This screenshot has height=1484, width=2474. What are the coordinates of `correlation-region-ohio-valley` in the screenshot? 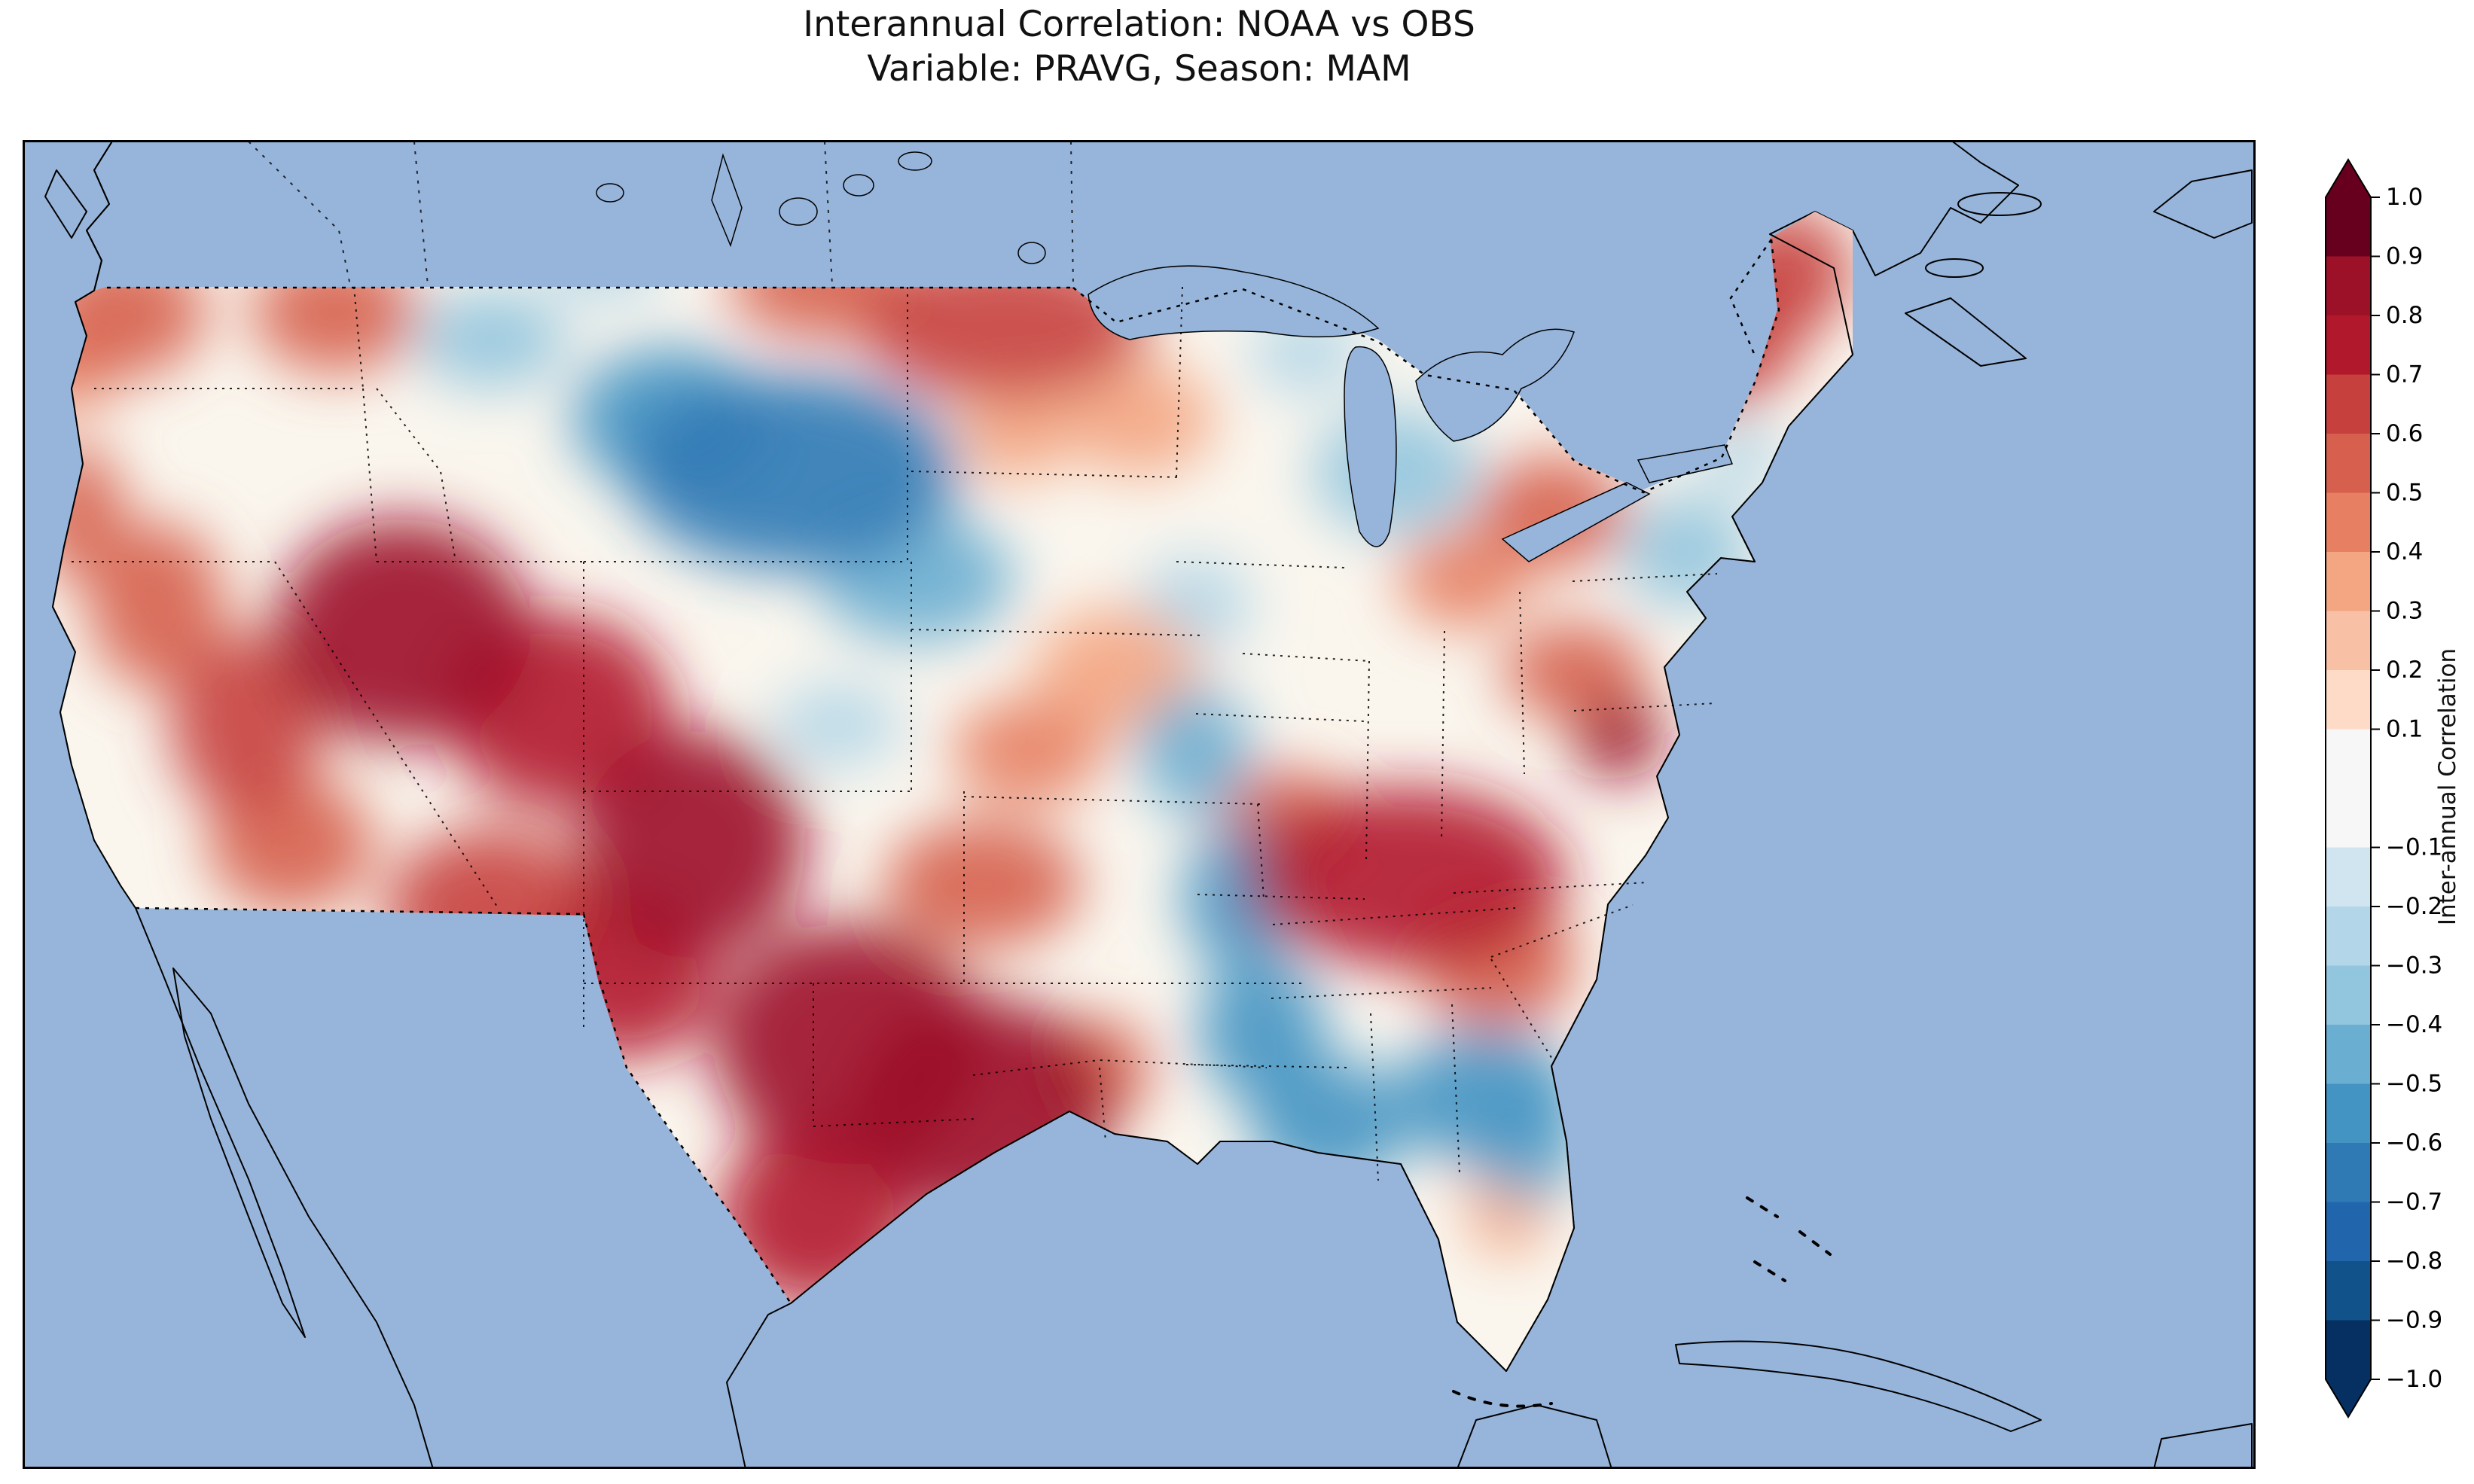 It's located at (1463, 578).